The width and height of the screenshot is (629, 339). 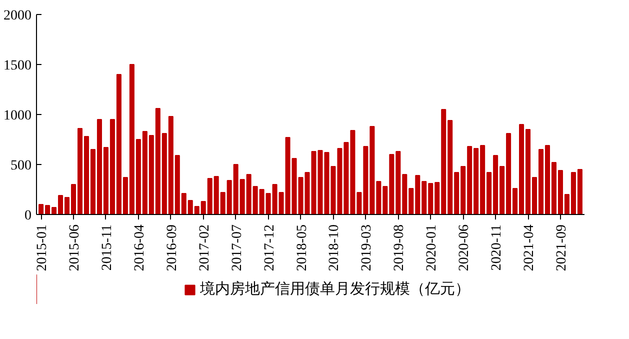 I want to click on x-tick-label: 2020-11, so click(x=497, y=247).